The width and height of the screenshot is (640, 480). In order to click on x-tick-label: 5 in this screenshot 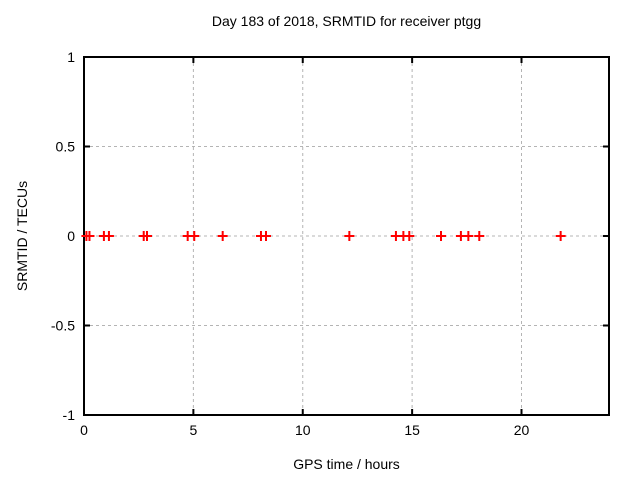, I will do `click(193, 430)`.